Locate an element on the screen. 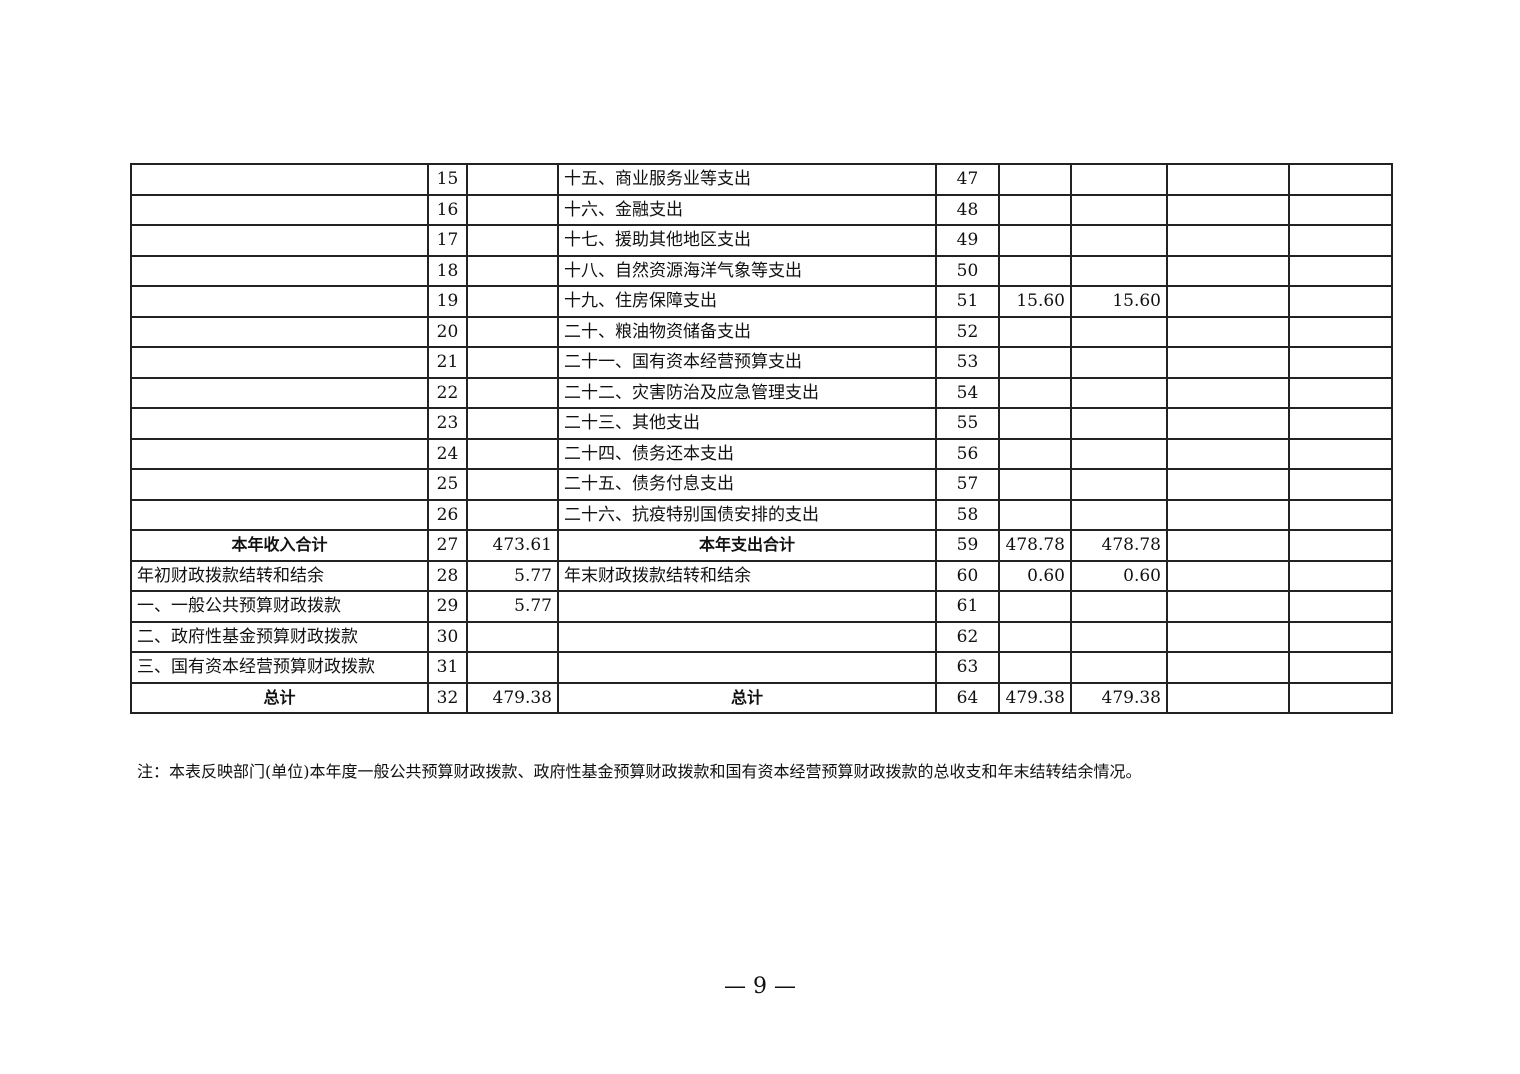  table-row: 21 二十一、国有资本经营预算支出 53 is located at coordinates (761, 362).